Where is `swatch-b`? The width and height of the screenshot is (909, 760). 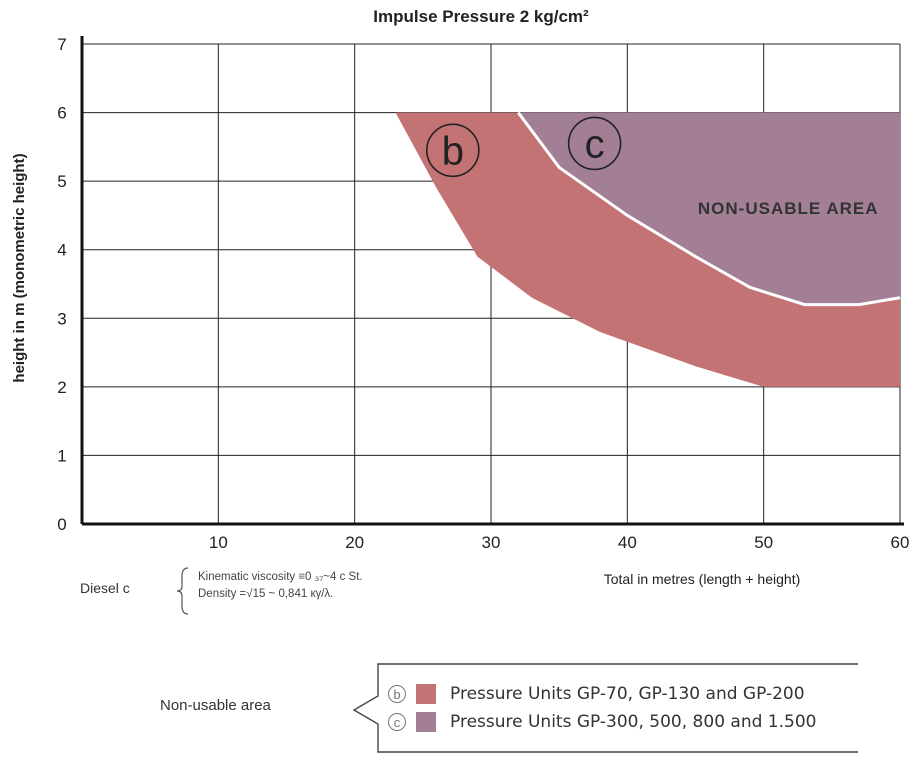
swatch-b is located at coordinates (426, 694).